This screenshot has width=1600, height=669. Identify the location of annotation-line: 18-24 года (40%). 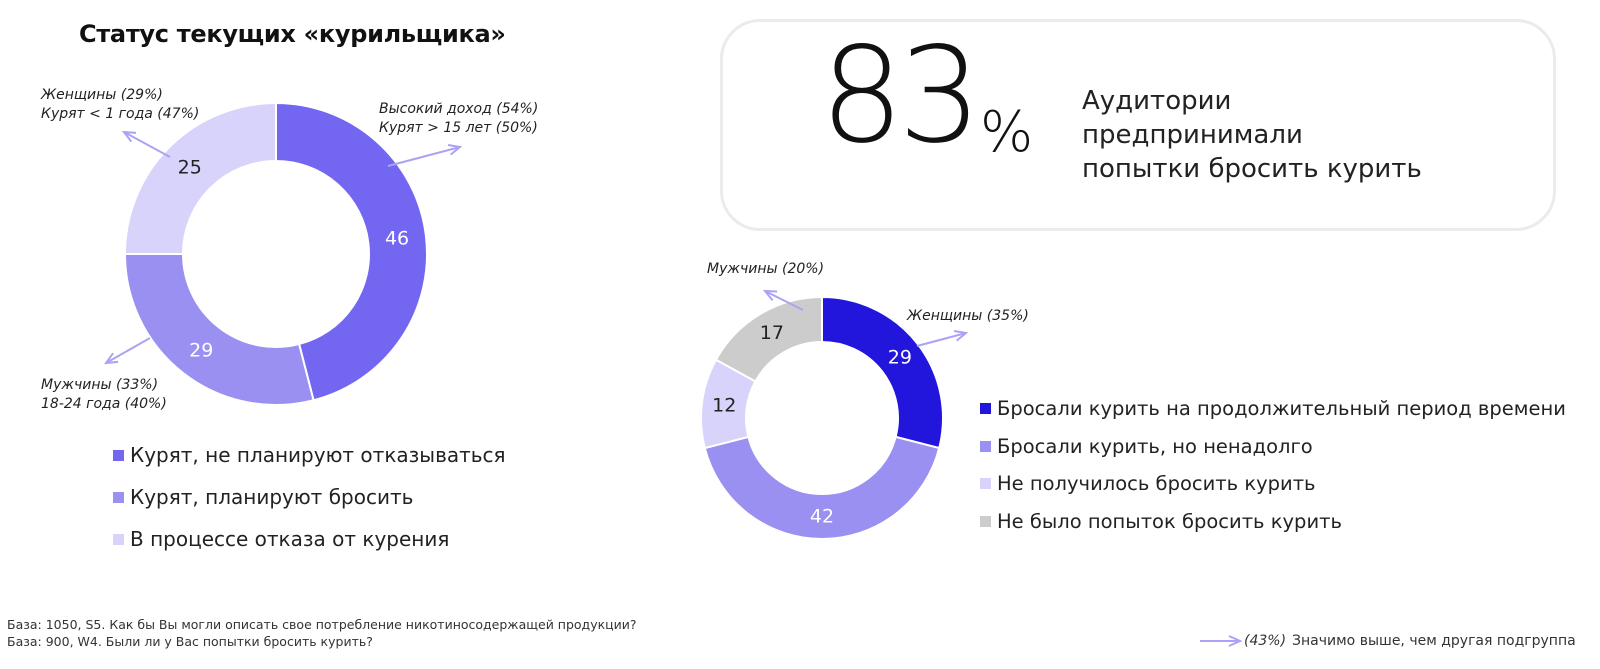
(104, 404).